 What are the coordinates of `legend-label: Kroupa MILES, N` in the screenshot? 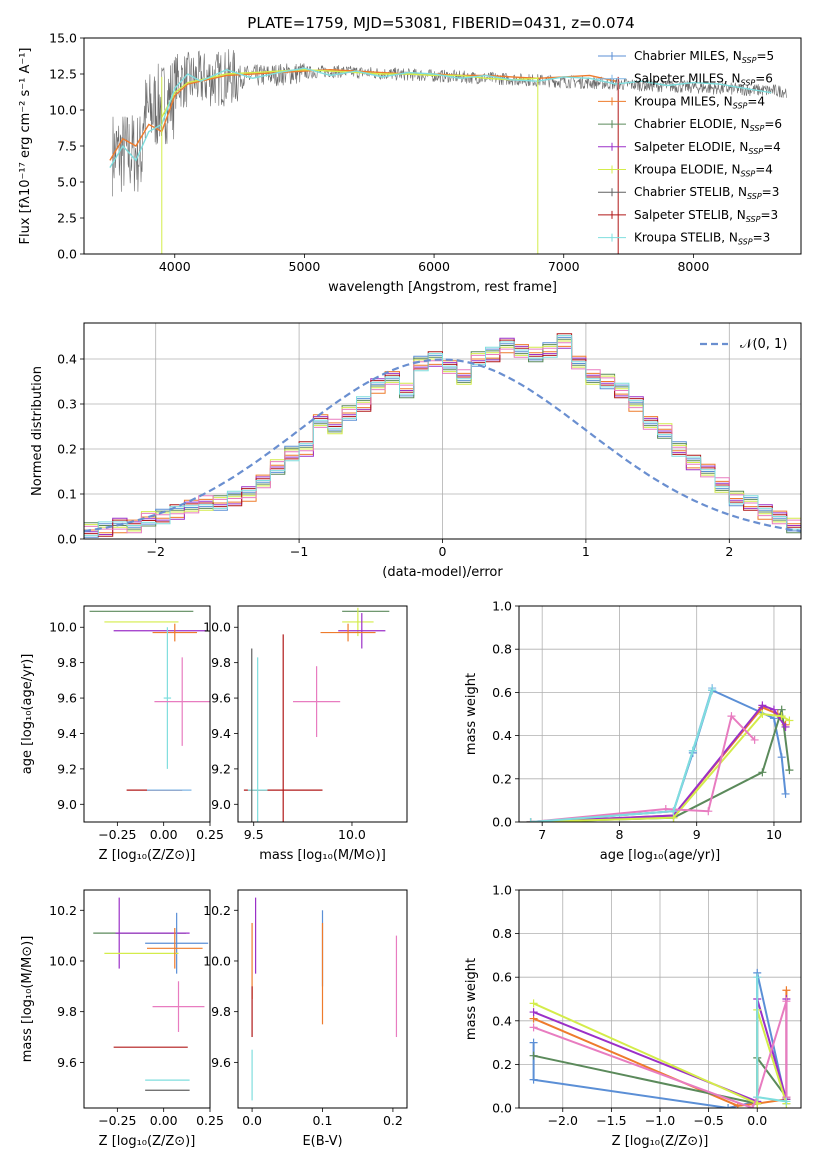 It's located at (683, 101).